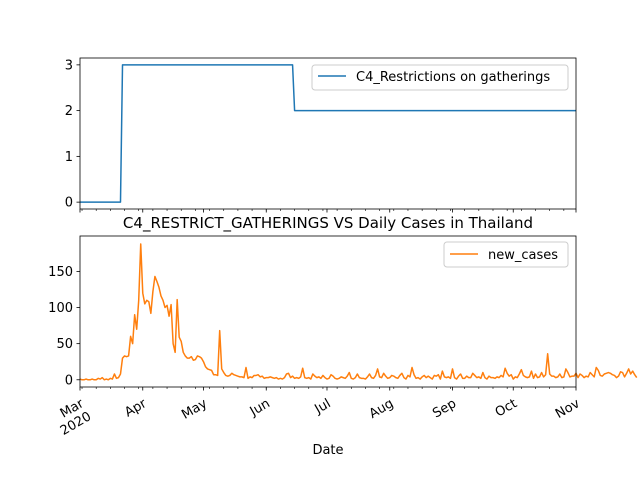  What do you see at coordinates (69, 203) in the screenshot?
I see `top-y-tick-label: 0` at bounding box center [69, 203].